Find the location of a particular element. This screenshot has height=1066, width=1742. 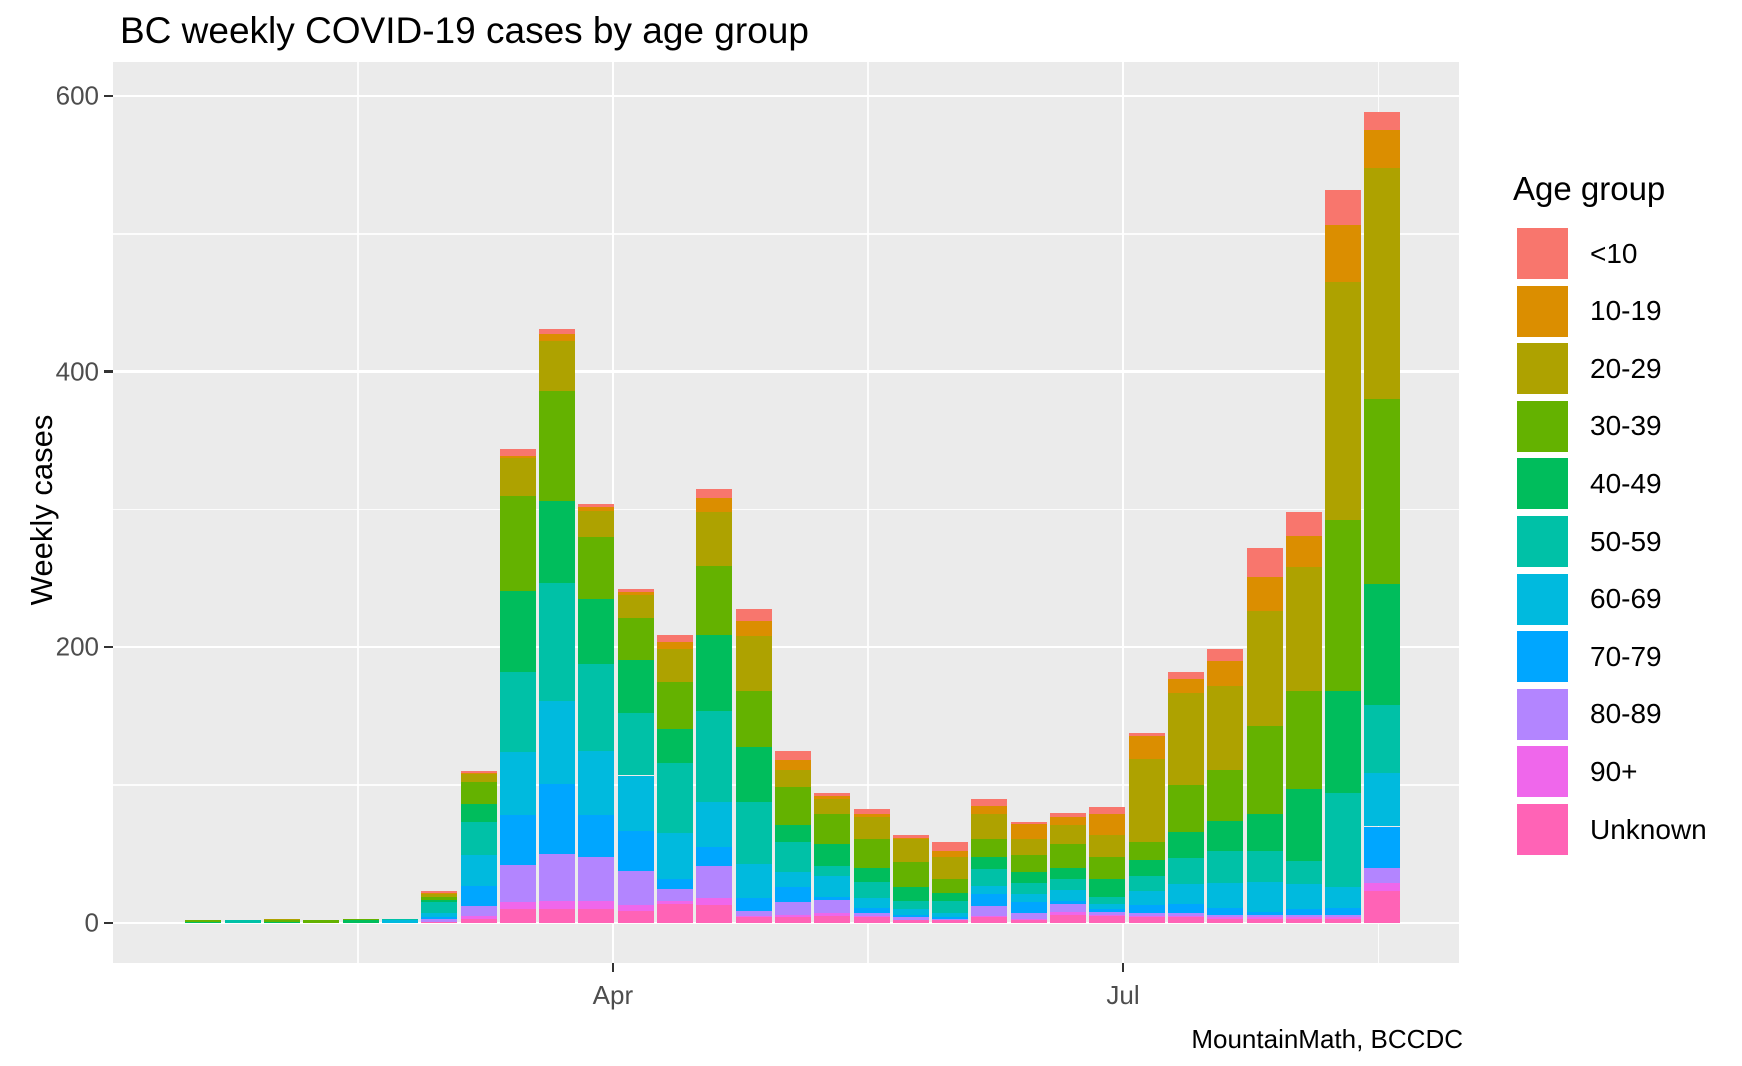

legend-item-Unknown: Unknown is located at coordinates (1627, 829).